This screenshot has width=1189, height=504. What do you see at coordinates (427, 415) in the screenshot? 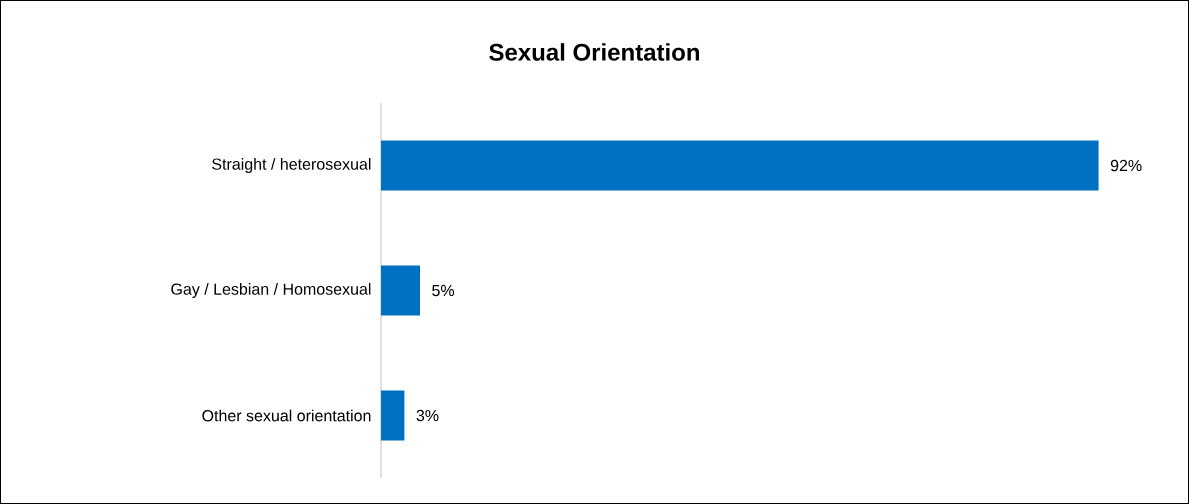
I see `data-label: 3%` at bounding box center [427, 415].